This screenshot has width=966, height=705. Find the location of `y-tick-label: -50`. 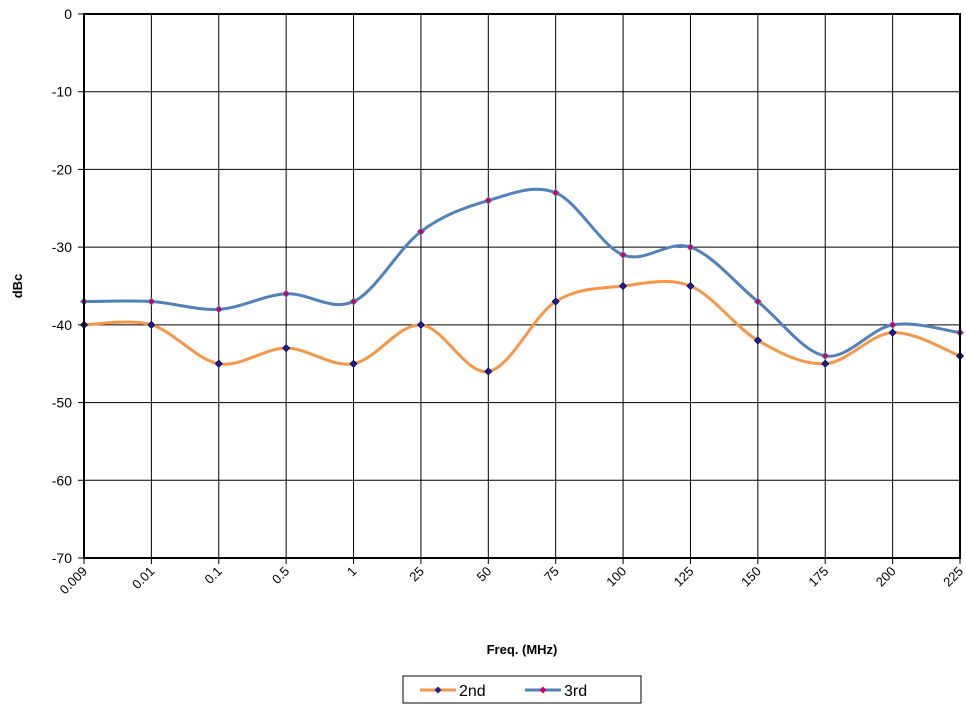

y-tick-label: -50 is located at coordinates (62, 403).